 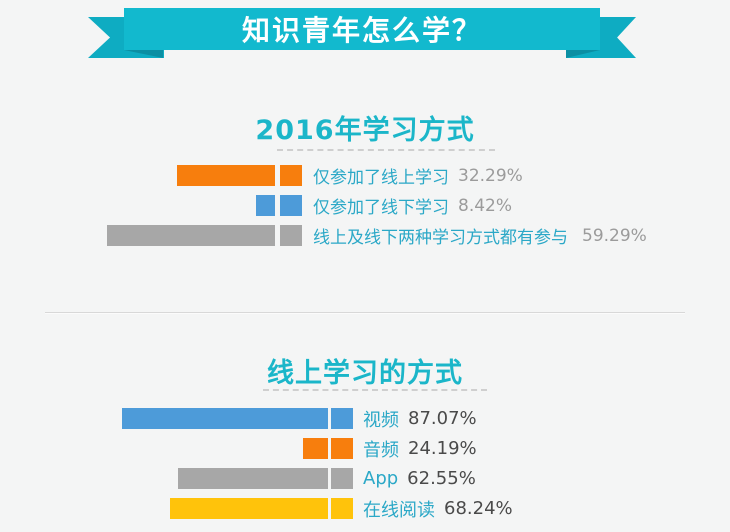 What do you see at coordinates (226, 175) in the screenshot?
I see `bar-online-only-main` at bounding box center [226, 175].